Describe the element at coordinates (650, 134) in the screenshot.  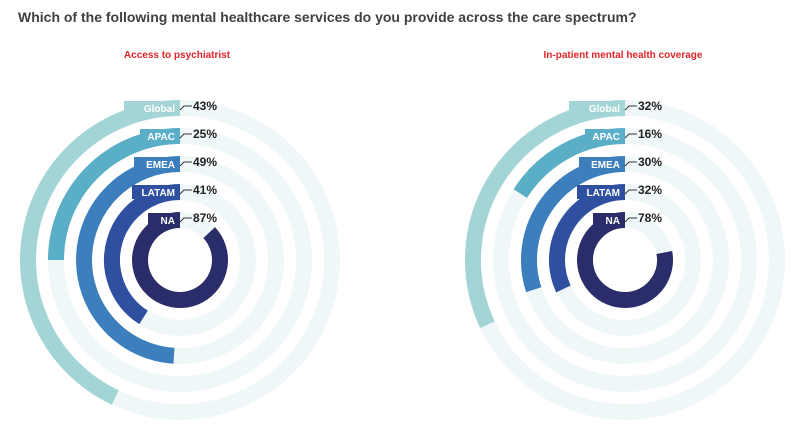
I see `ring-value-apac: 16%` at that location.